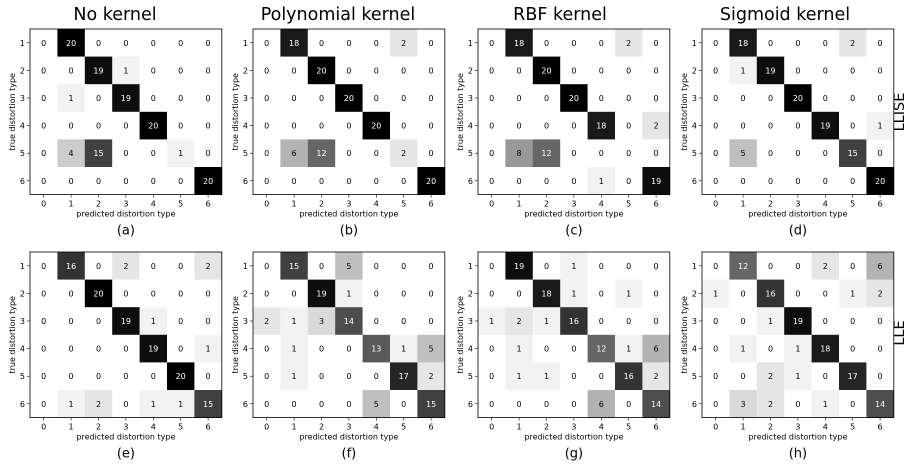 The image size is (920, 470). I want to click on y-tick-label: 4, so click(22, 349).